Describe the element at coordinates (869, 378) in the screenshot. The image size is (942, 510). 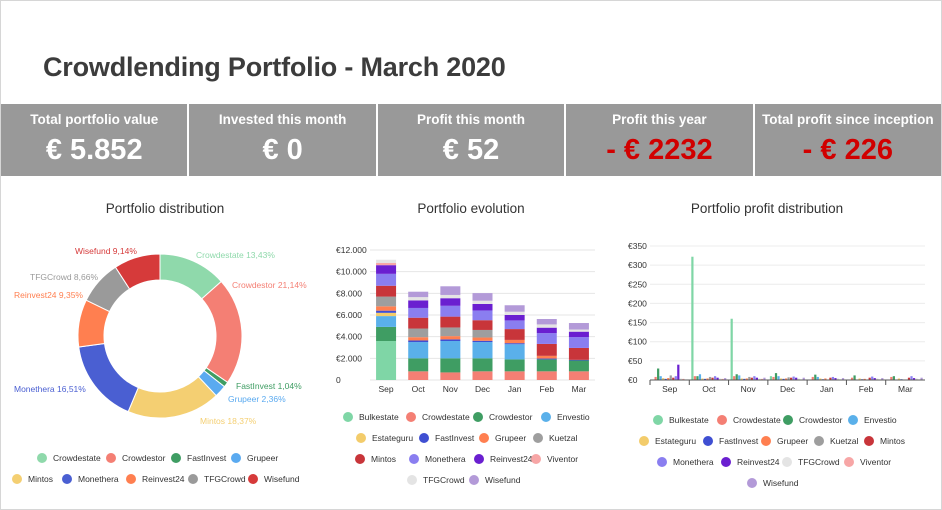
I see `bar-mintos-feb` at that location.